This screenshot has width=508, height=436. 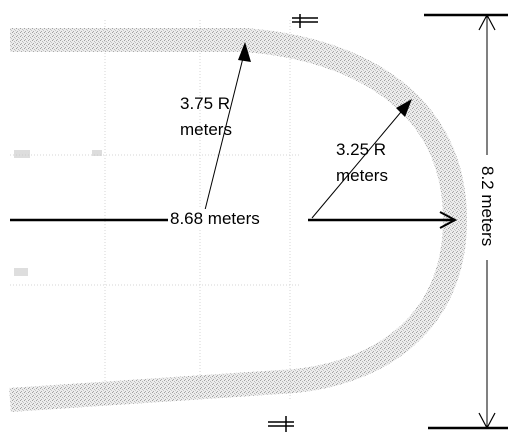 I want to click on radius-inner-arrow, so click(x=361, y=159).